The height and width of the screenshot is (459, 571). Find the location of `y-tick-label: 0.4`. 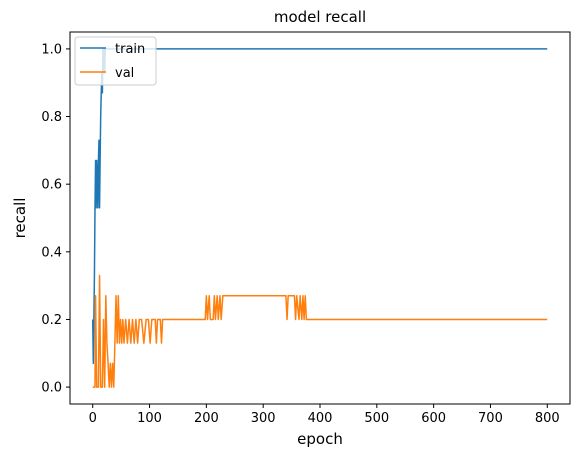

y-tick-label: 0.4 is located at coordinates (51, 252).